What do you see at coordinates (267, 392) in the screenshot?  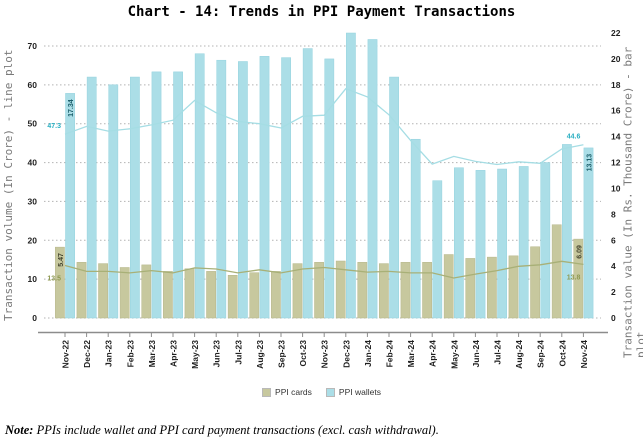 I see `ppi-cards-swatch-icon` at bounding box center [267, 392].